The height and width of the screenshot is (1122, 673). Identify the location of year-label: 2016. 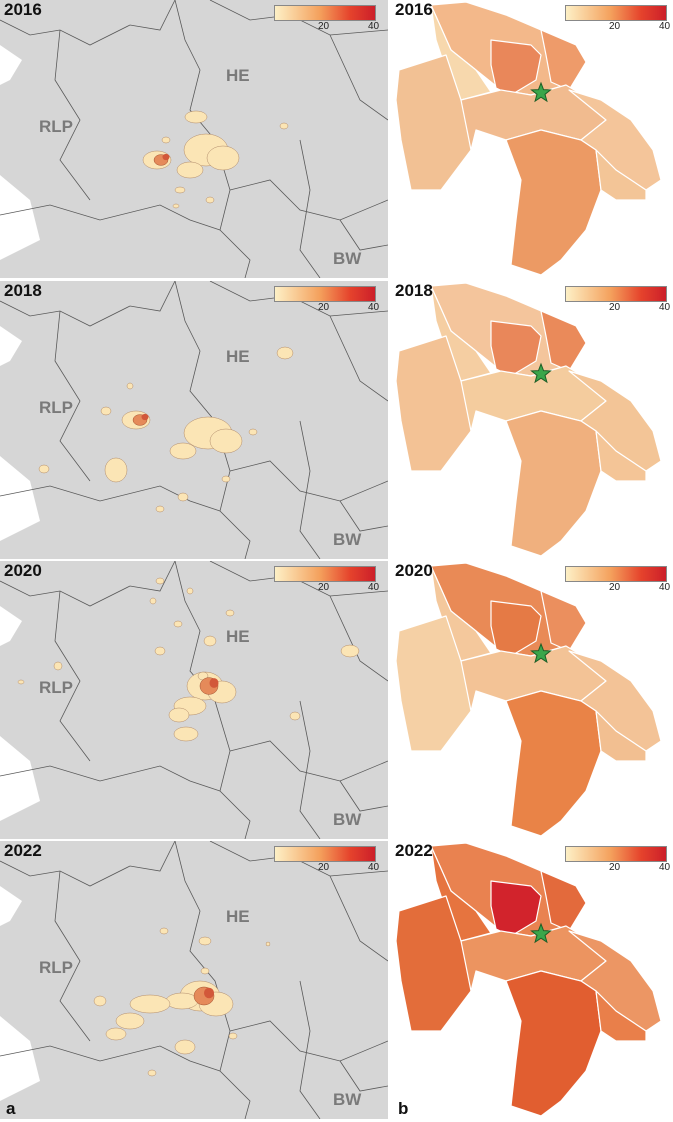
(23, 9).